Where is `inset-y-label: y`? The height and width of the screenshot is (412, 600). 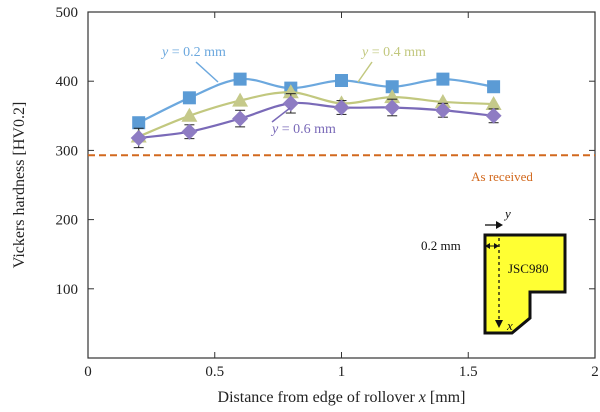 inset-y-label: y is located at coordinates (507, 213).